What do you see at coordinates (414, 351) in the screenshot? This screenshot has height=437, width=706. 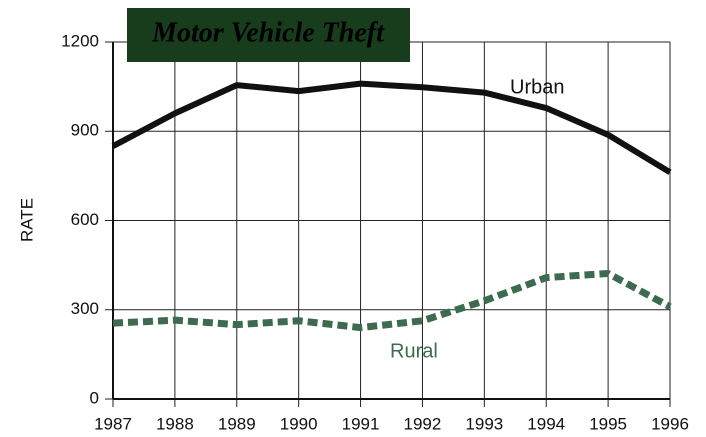 I see `series-label: Rural` at bounding box center [414, 351].